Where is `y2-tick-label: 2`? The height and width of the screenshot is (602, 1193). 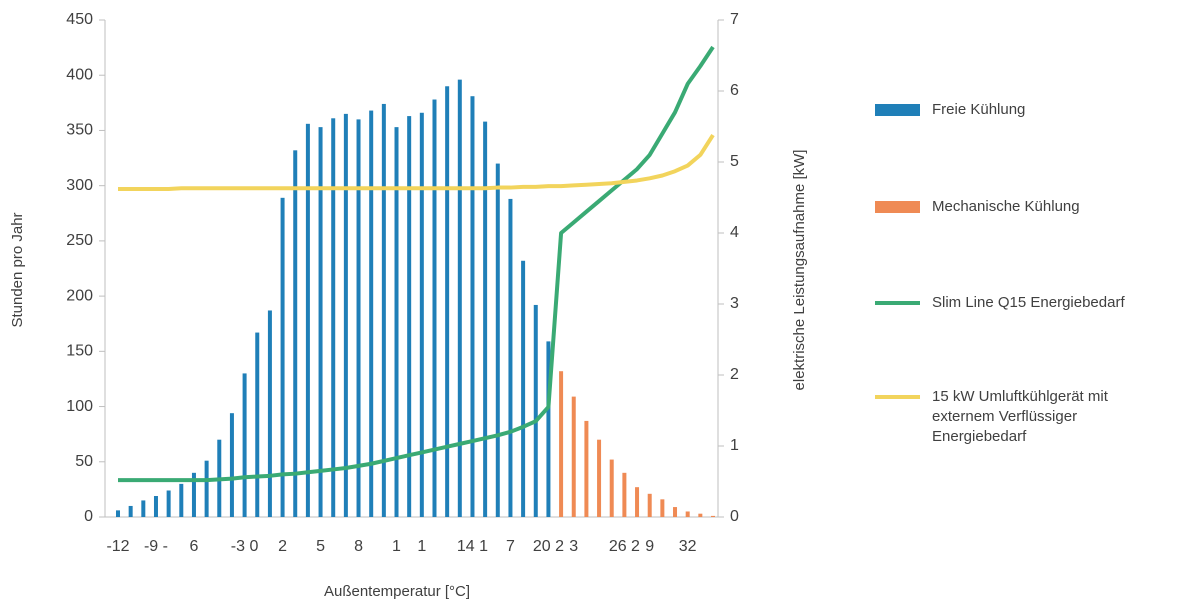 y2-tick-label: 2 is located at coordinates (734, 374).